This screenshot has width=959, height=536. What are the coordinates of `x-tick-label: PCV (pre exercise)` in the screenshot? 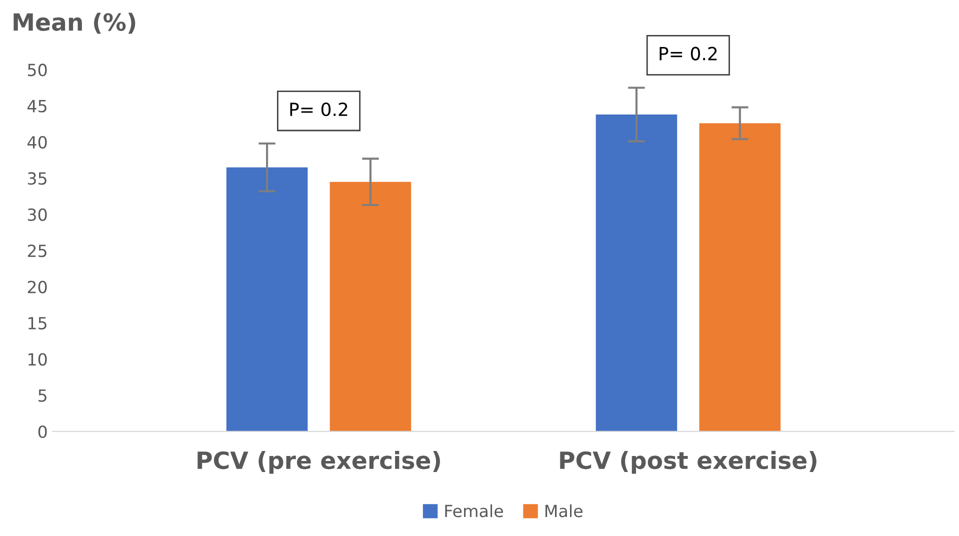 It's located at (319, 462).